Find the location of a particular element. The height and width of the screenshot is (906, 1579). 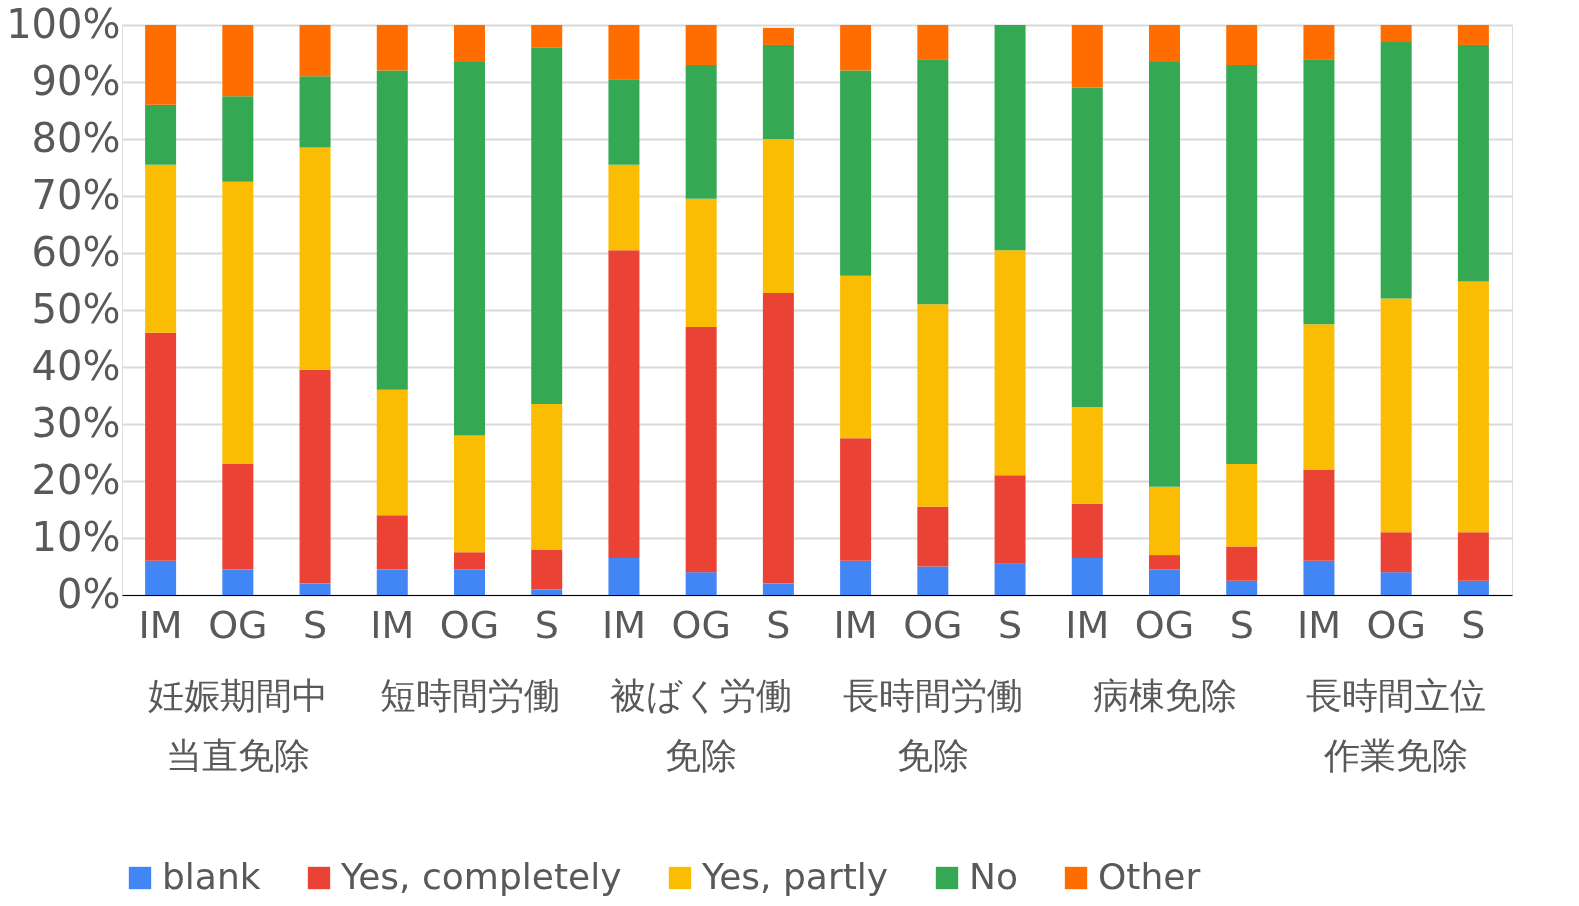

y-tick-label: 0% is located at coordinates (89, 593).